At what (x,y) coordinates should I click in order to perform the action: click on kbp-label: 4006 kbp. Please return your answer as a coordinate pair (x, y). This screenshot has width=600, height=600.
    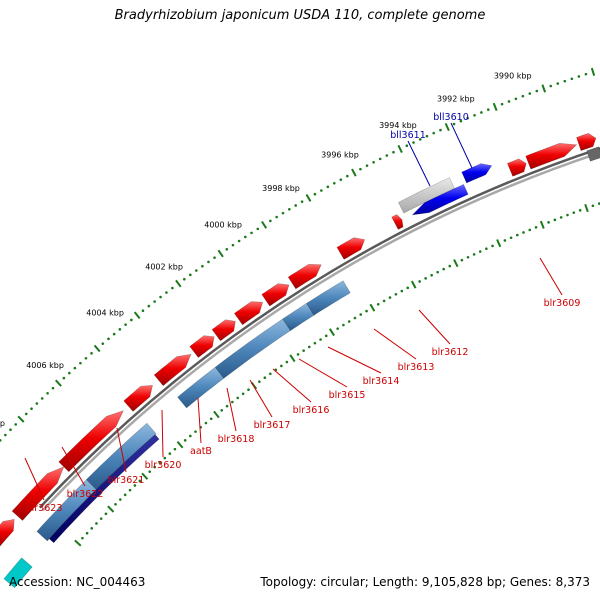
    Looking at the image, I should click on (45, 365).